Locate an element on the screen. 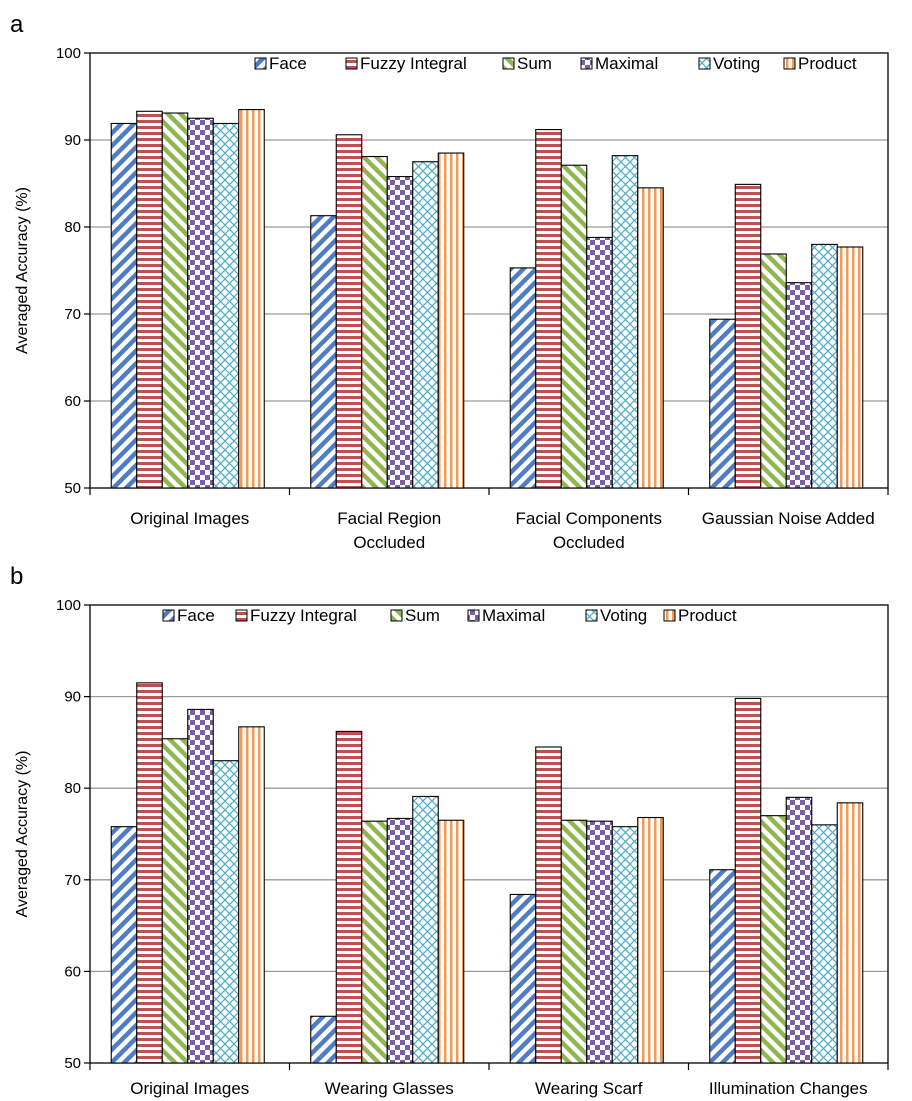 The height and width of the screenshot is (1101, 912). x-tick-label: Wearing Glasses is located at coordinates (389, 1088).